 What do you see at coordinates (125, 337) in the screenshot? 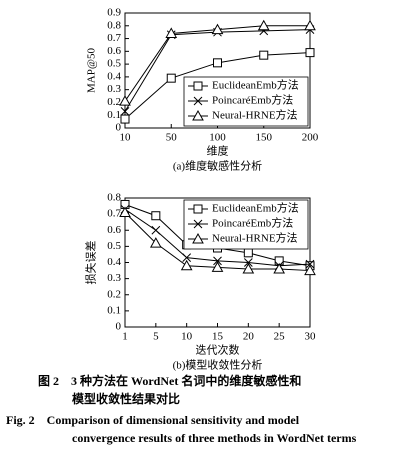
I see `x-tick-label: 1` at bounding box center [125, 337].